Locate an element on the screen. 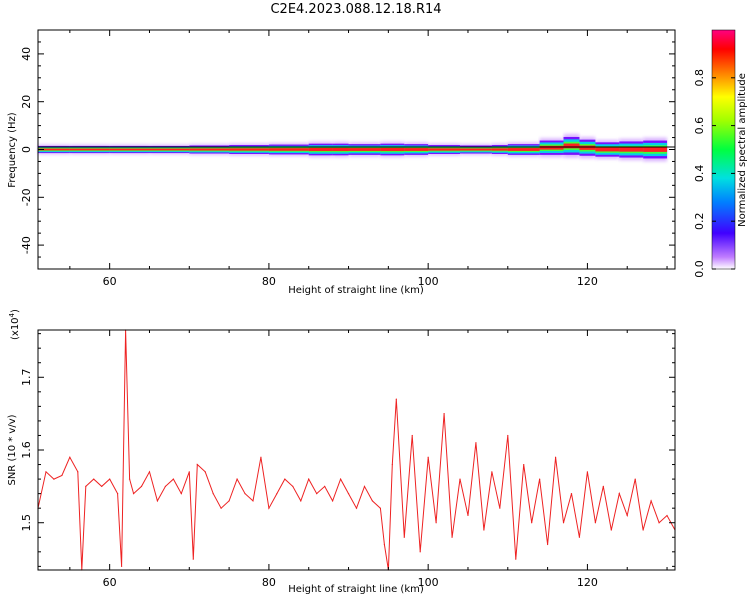  y-tick-label: 1.5 is located at coordinates (26, 523).